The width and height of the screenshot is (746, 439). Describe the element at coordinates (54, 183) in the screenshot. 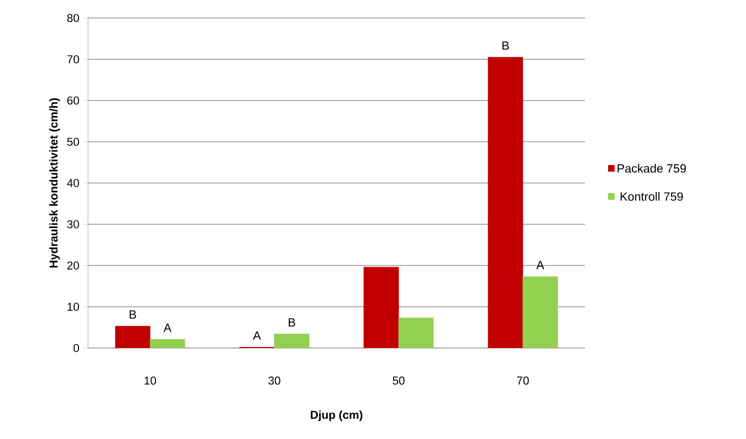

I see `y-axis-title: Hydraulisk konduktivitet (cm/h)` at that location.